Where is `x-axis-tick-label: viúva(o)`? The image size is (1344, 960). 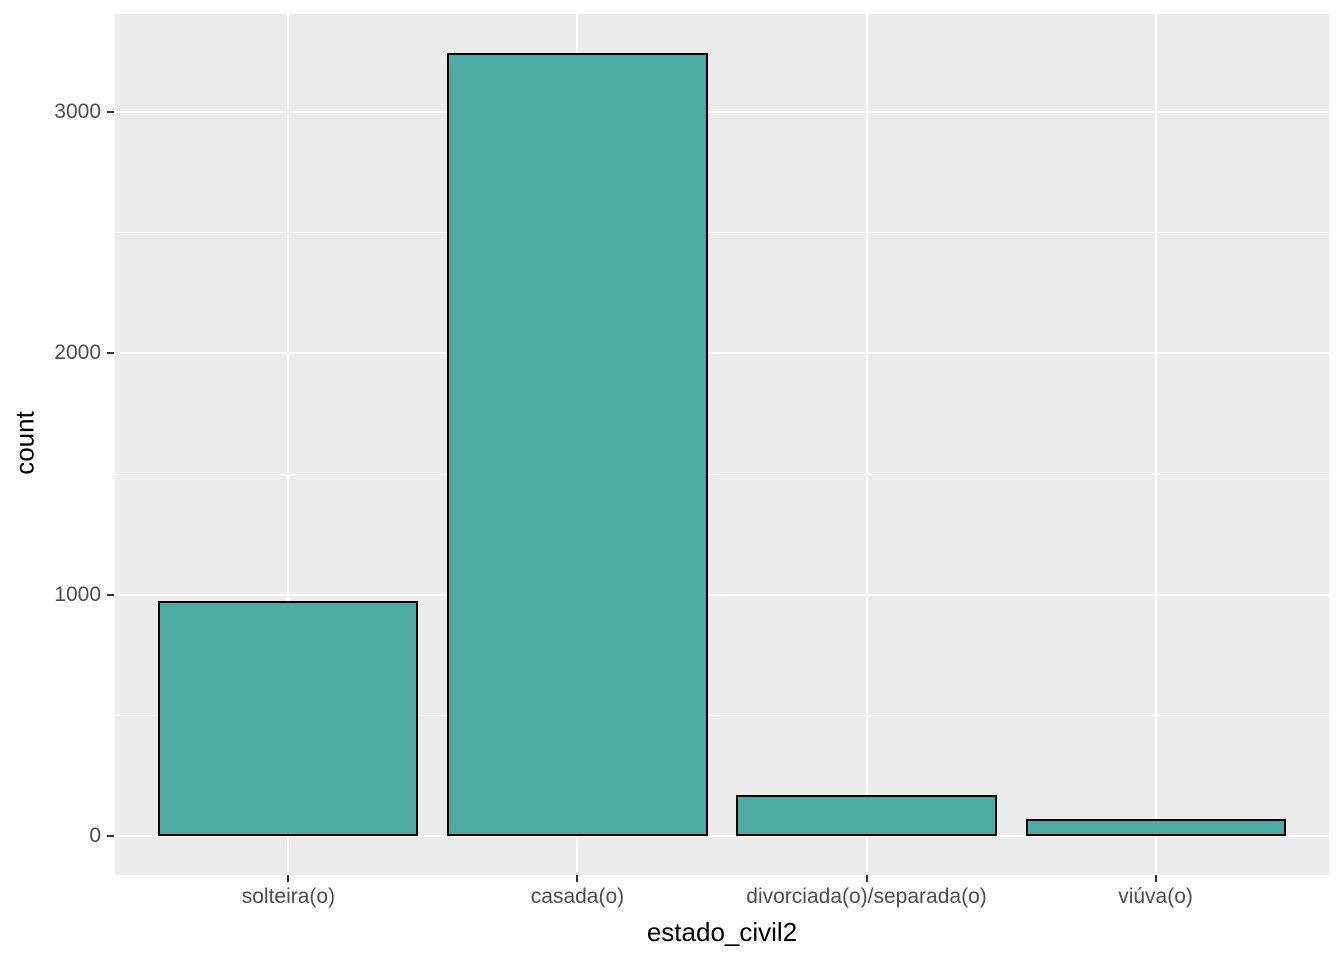 x-axis-tick-label: viúva(o) is located at coordinates (1155, 896).